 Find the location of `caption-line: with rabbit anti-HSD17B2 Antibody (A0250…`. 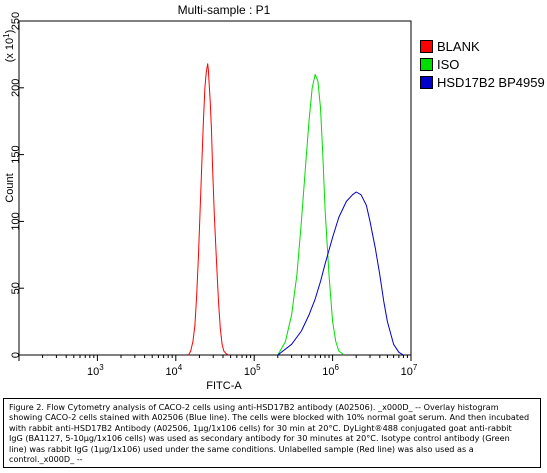

caption-line: with rabbit anti-HSD17B2 Antibody (A0250… is located at coordinates (260, 427).